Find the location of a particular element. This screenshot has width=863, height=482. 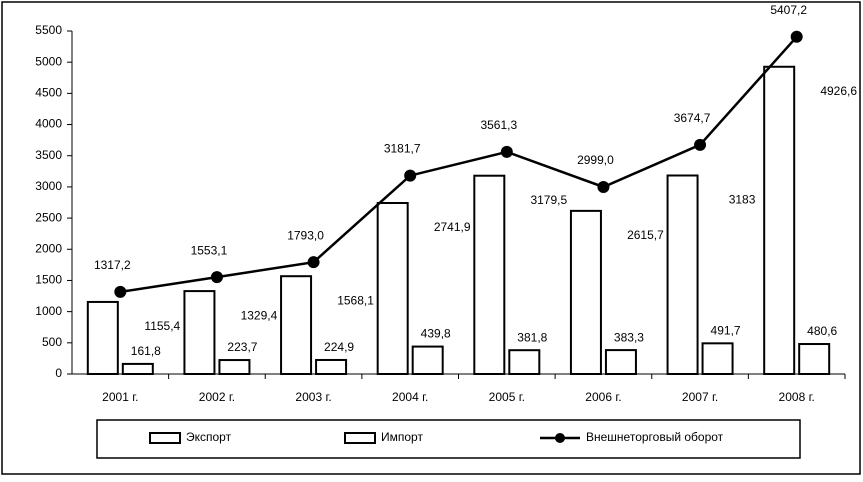

value-label: 5407,2 is located at coordinates (788, 10).